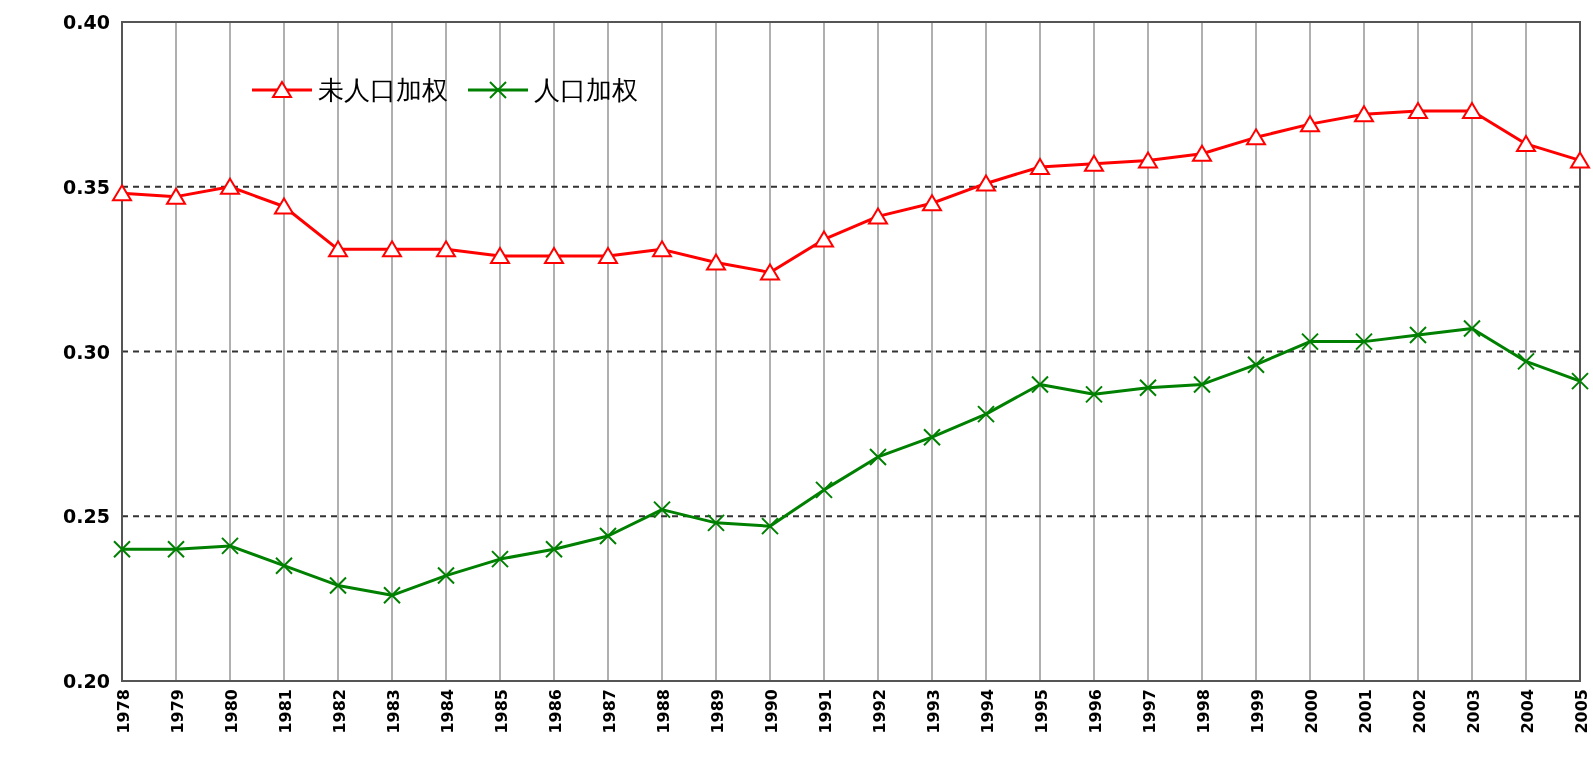  Describe the element at coordinates (86, 681) in the screenshot. I see `y-tick-label: 0.20` at that location.